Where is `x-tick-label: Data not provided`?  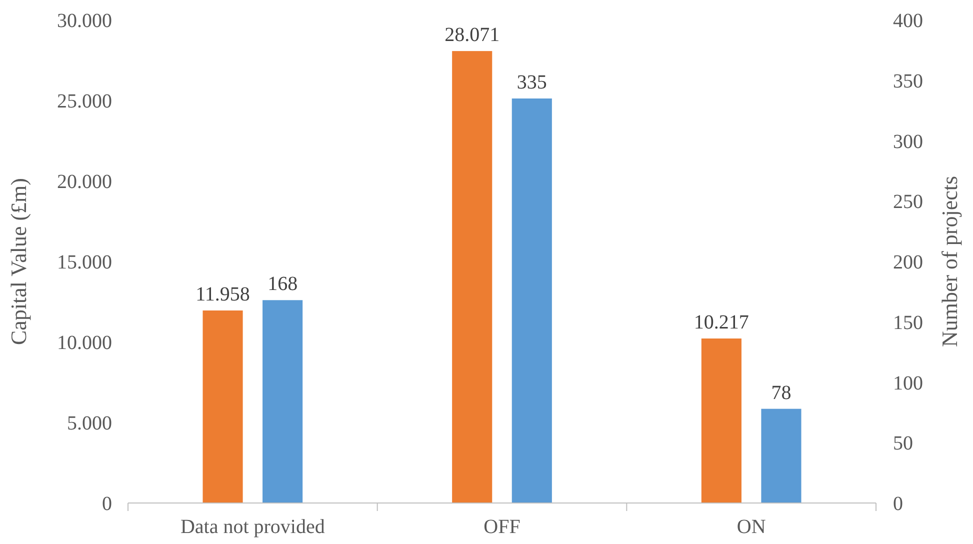
x-tick-label: Data not provided is located at coordinates (252, 527).